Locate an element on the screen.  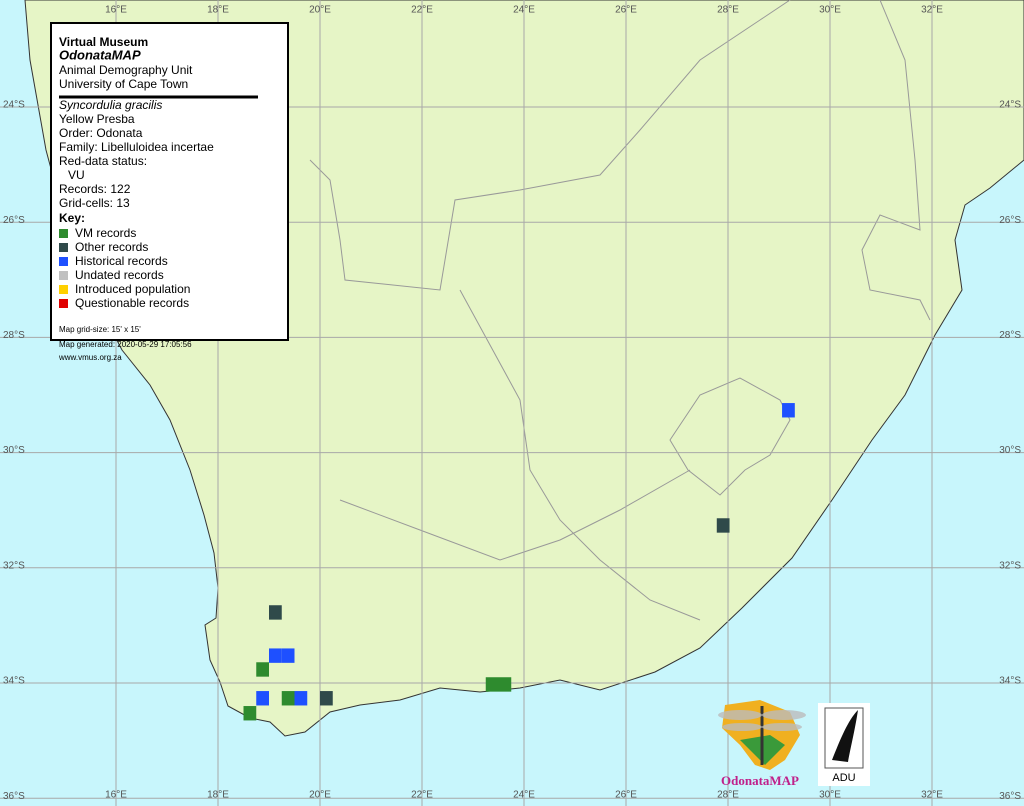
lat-label-left: 28°S is located at coordinates (14, 335).